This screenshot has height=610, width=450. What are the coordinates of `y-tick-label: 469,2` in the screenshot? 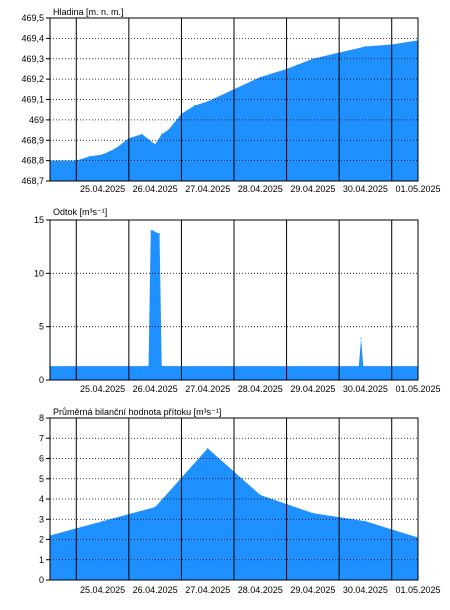 It's located at (32, 79).